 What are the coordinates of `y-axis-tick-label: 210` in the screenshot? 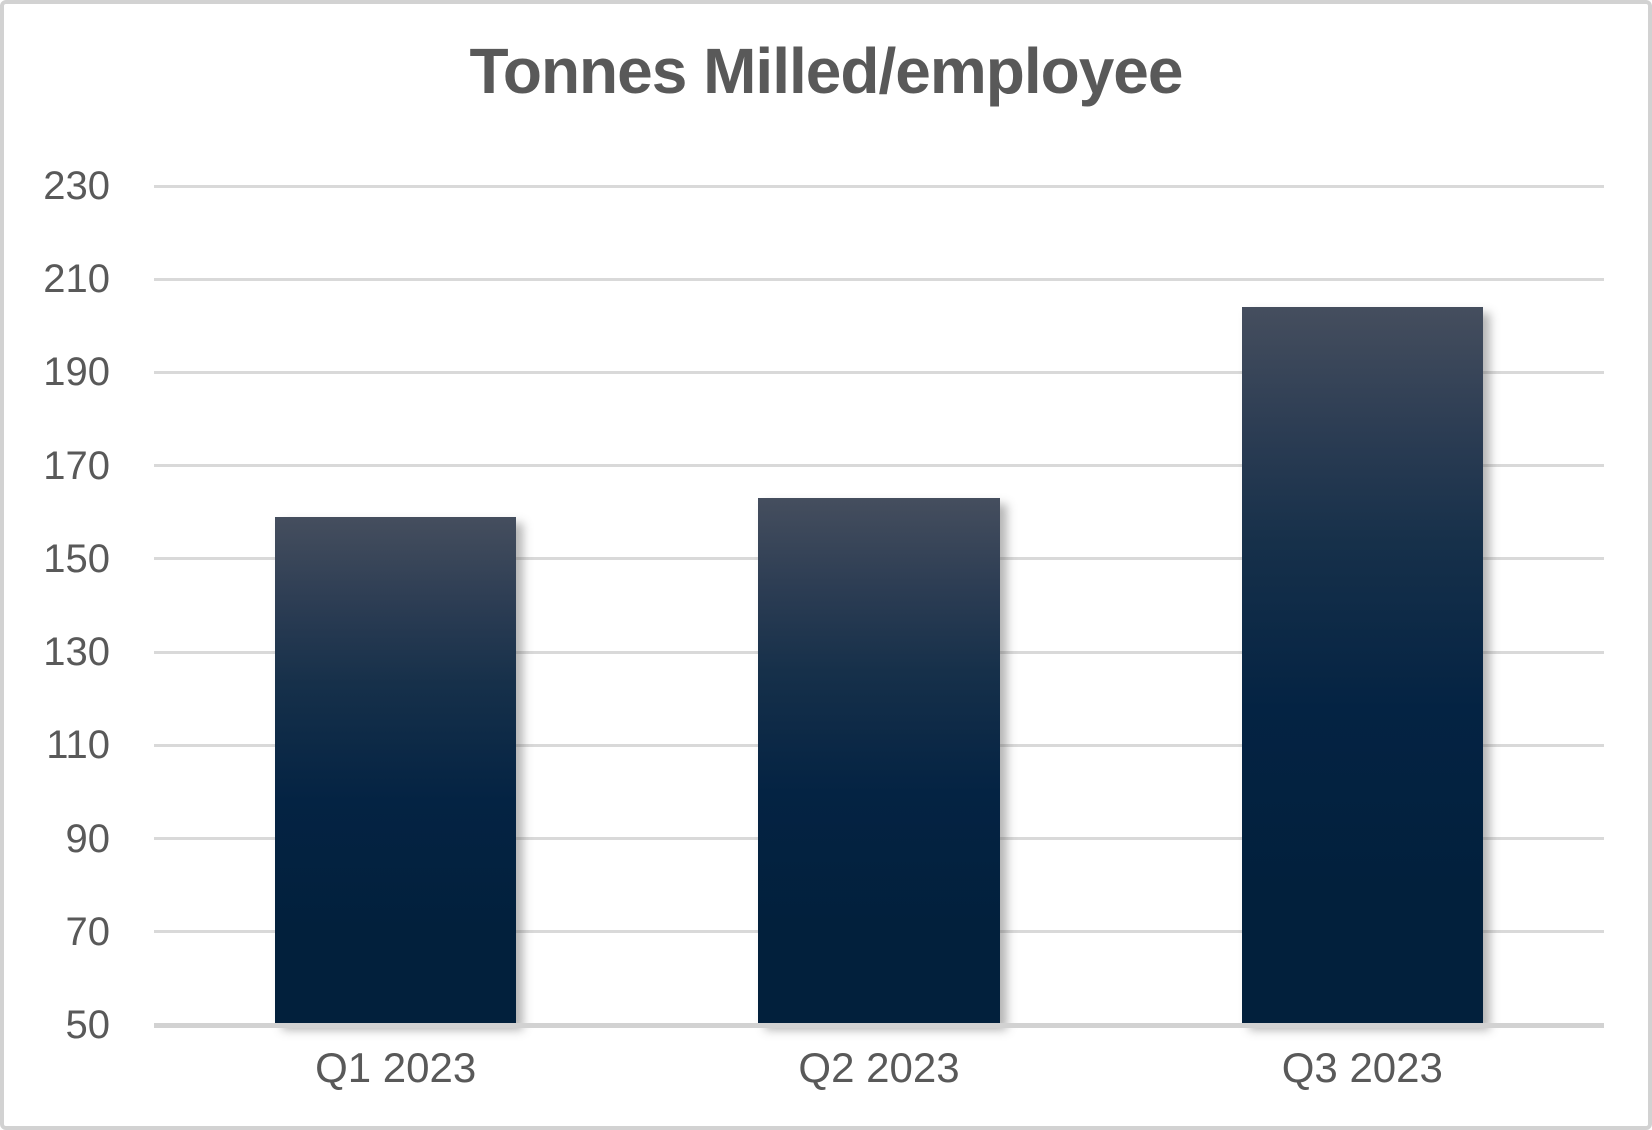 It's located at (76, 279).